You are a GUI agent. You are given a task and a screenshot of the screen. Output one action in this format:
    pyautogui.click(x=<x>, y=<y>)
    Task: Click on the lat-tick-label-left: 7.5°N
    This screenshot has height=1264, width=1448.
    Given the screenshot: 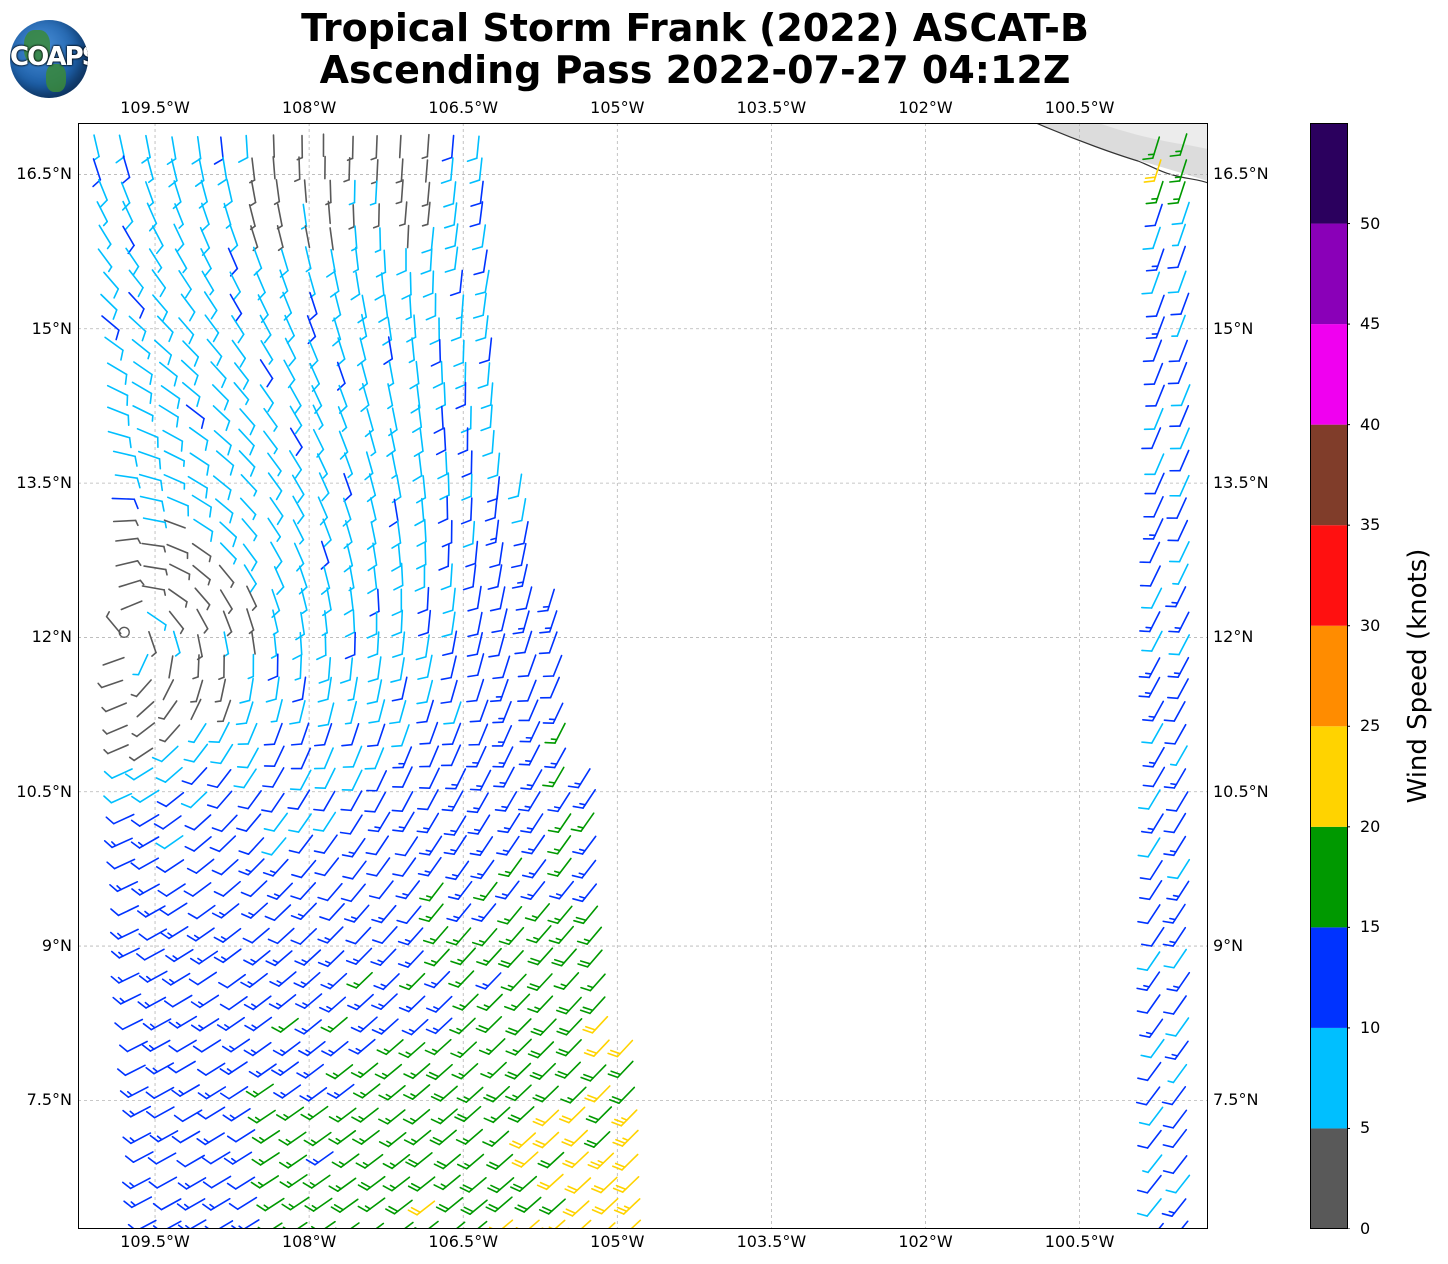 What is the action you would take?
    pyautogui.click(x=49, y=1100)
    